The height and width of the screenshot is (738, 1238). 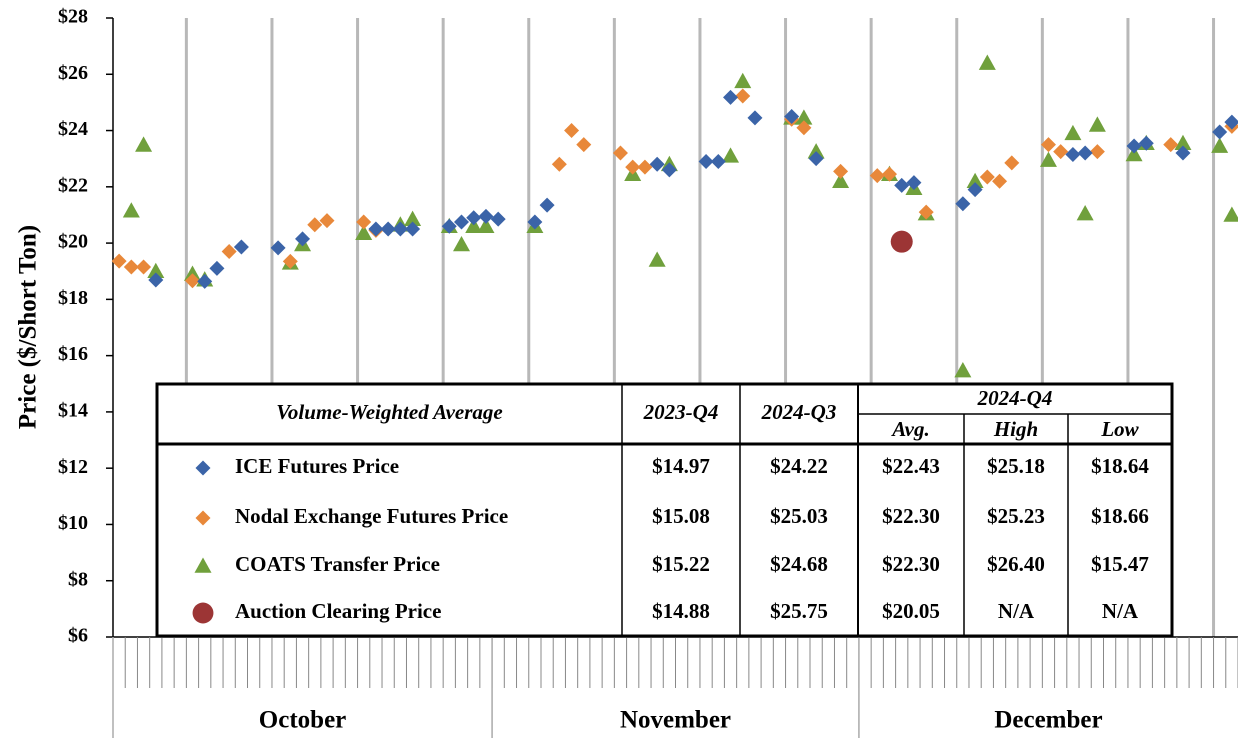 I want to click on y-tick-label: $14, so click(x=73, y=411).